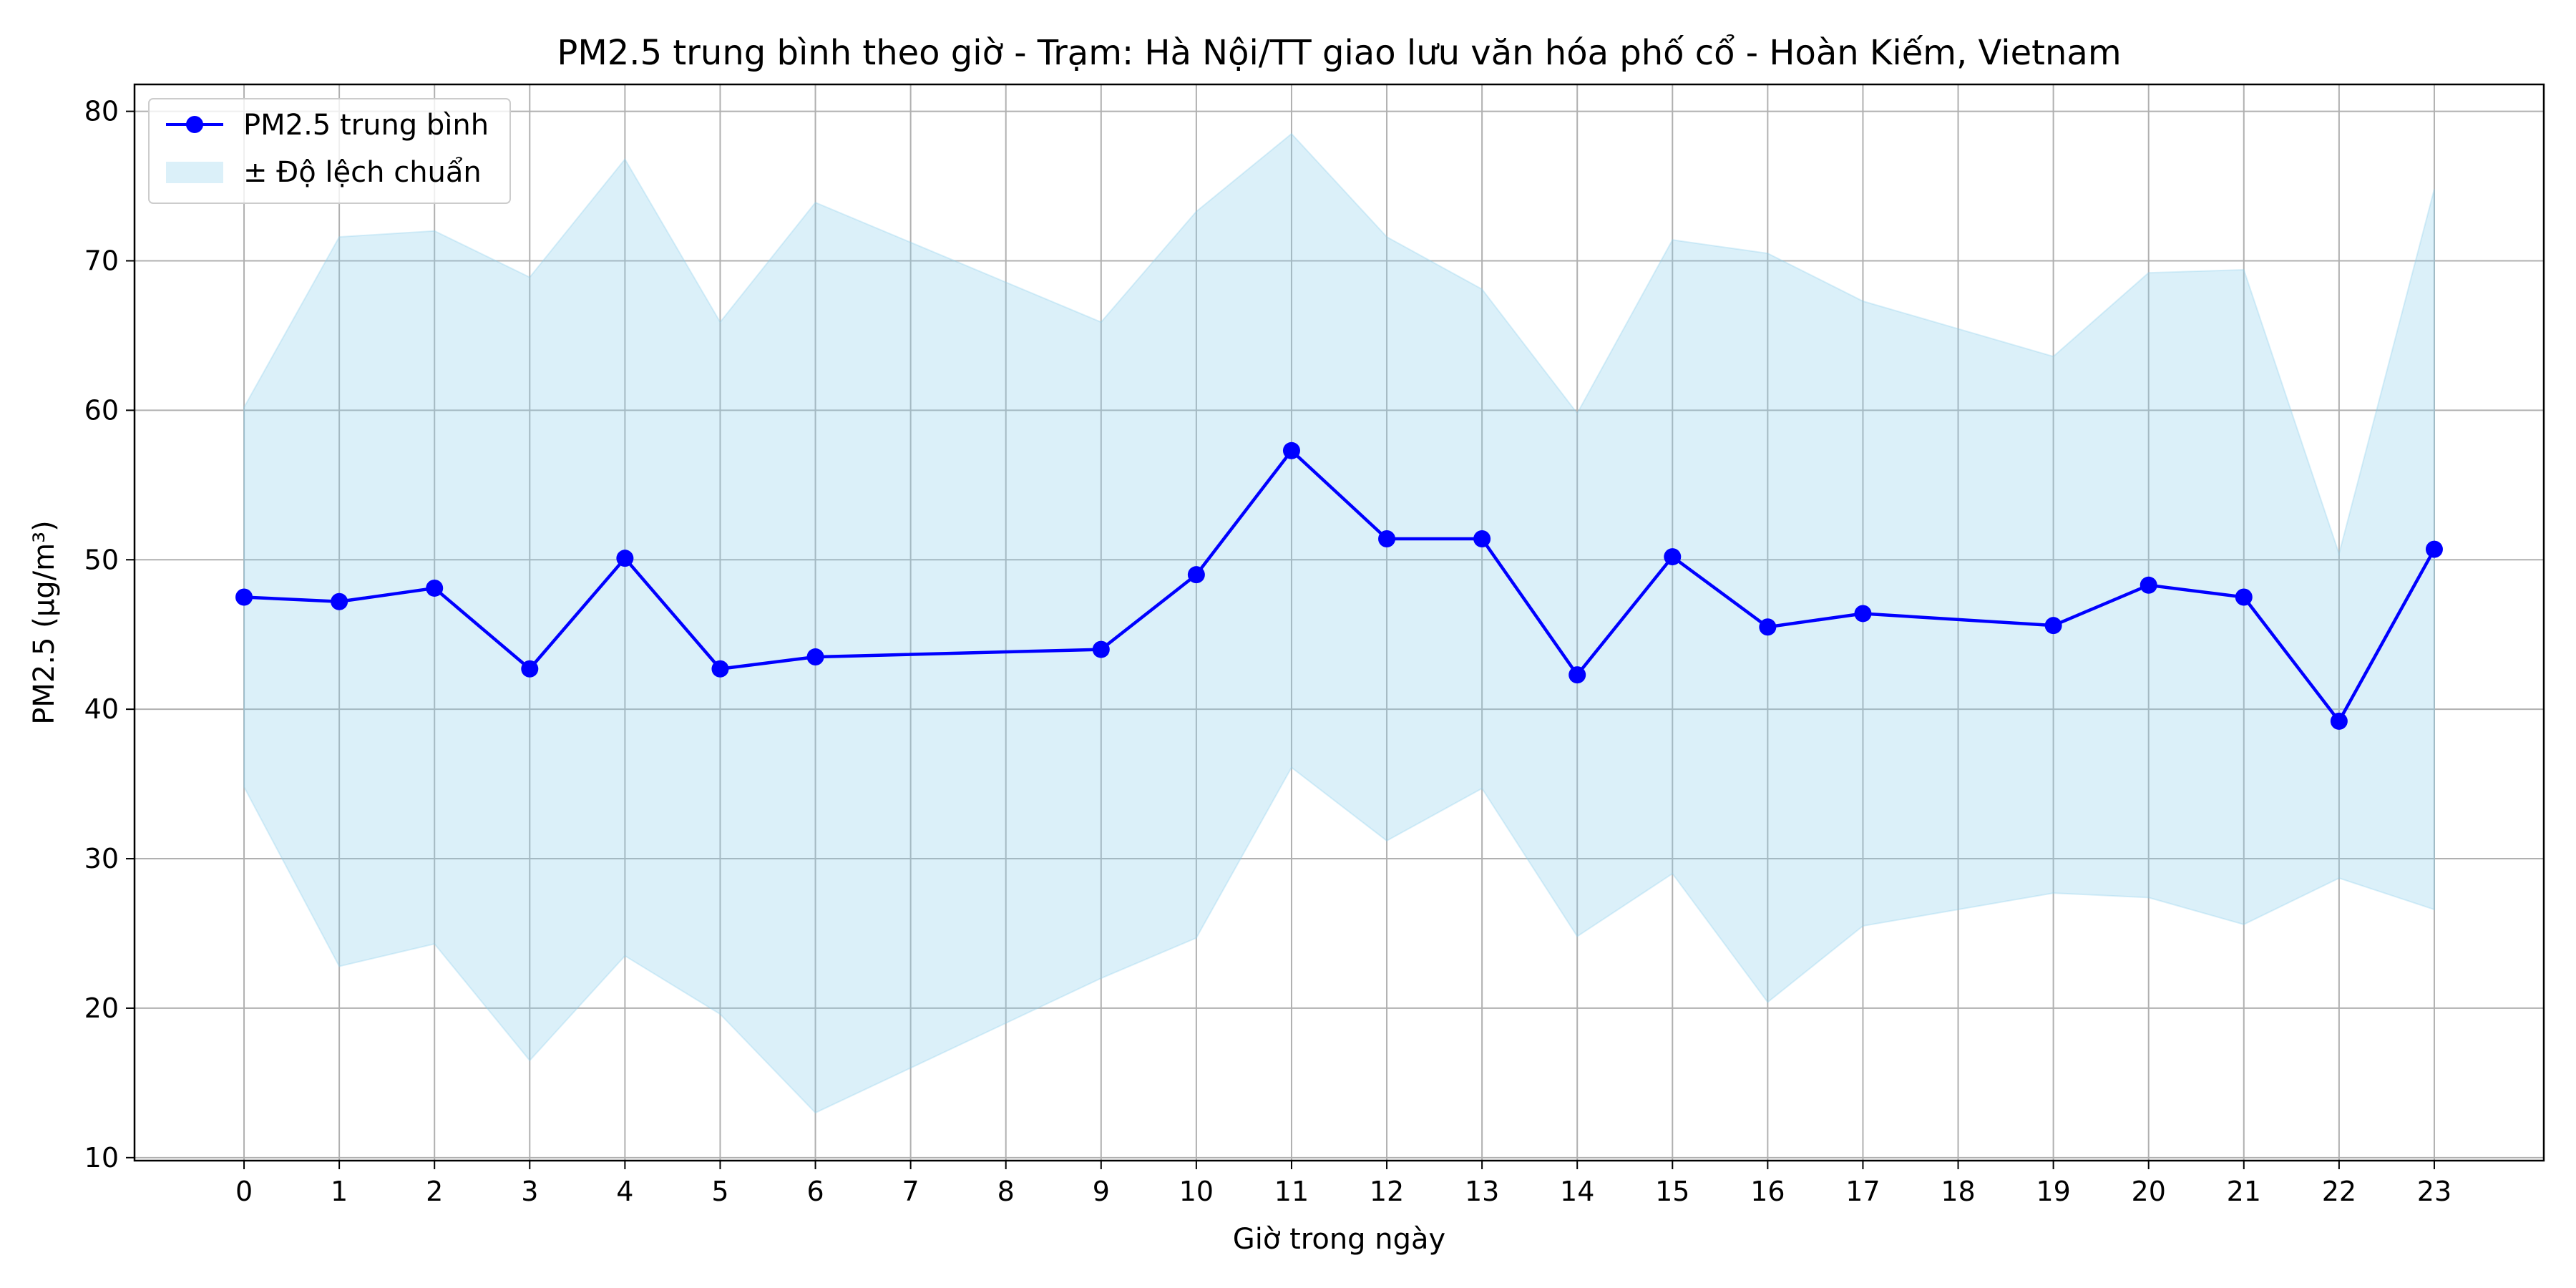 This screenshot has width=2576, height=1288. I want to click on x-tick-label: 13, so click(1482, 1191).